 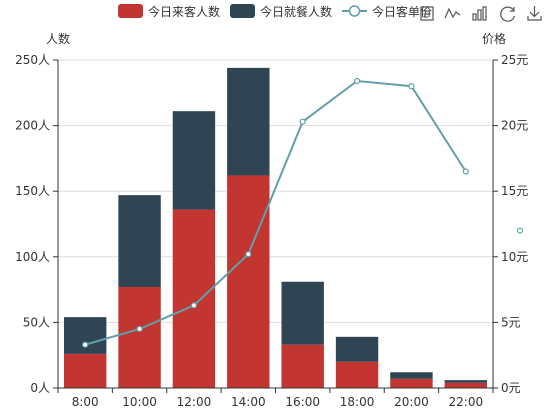 I want to click on data-view-icon, so click(x=427, y=13).